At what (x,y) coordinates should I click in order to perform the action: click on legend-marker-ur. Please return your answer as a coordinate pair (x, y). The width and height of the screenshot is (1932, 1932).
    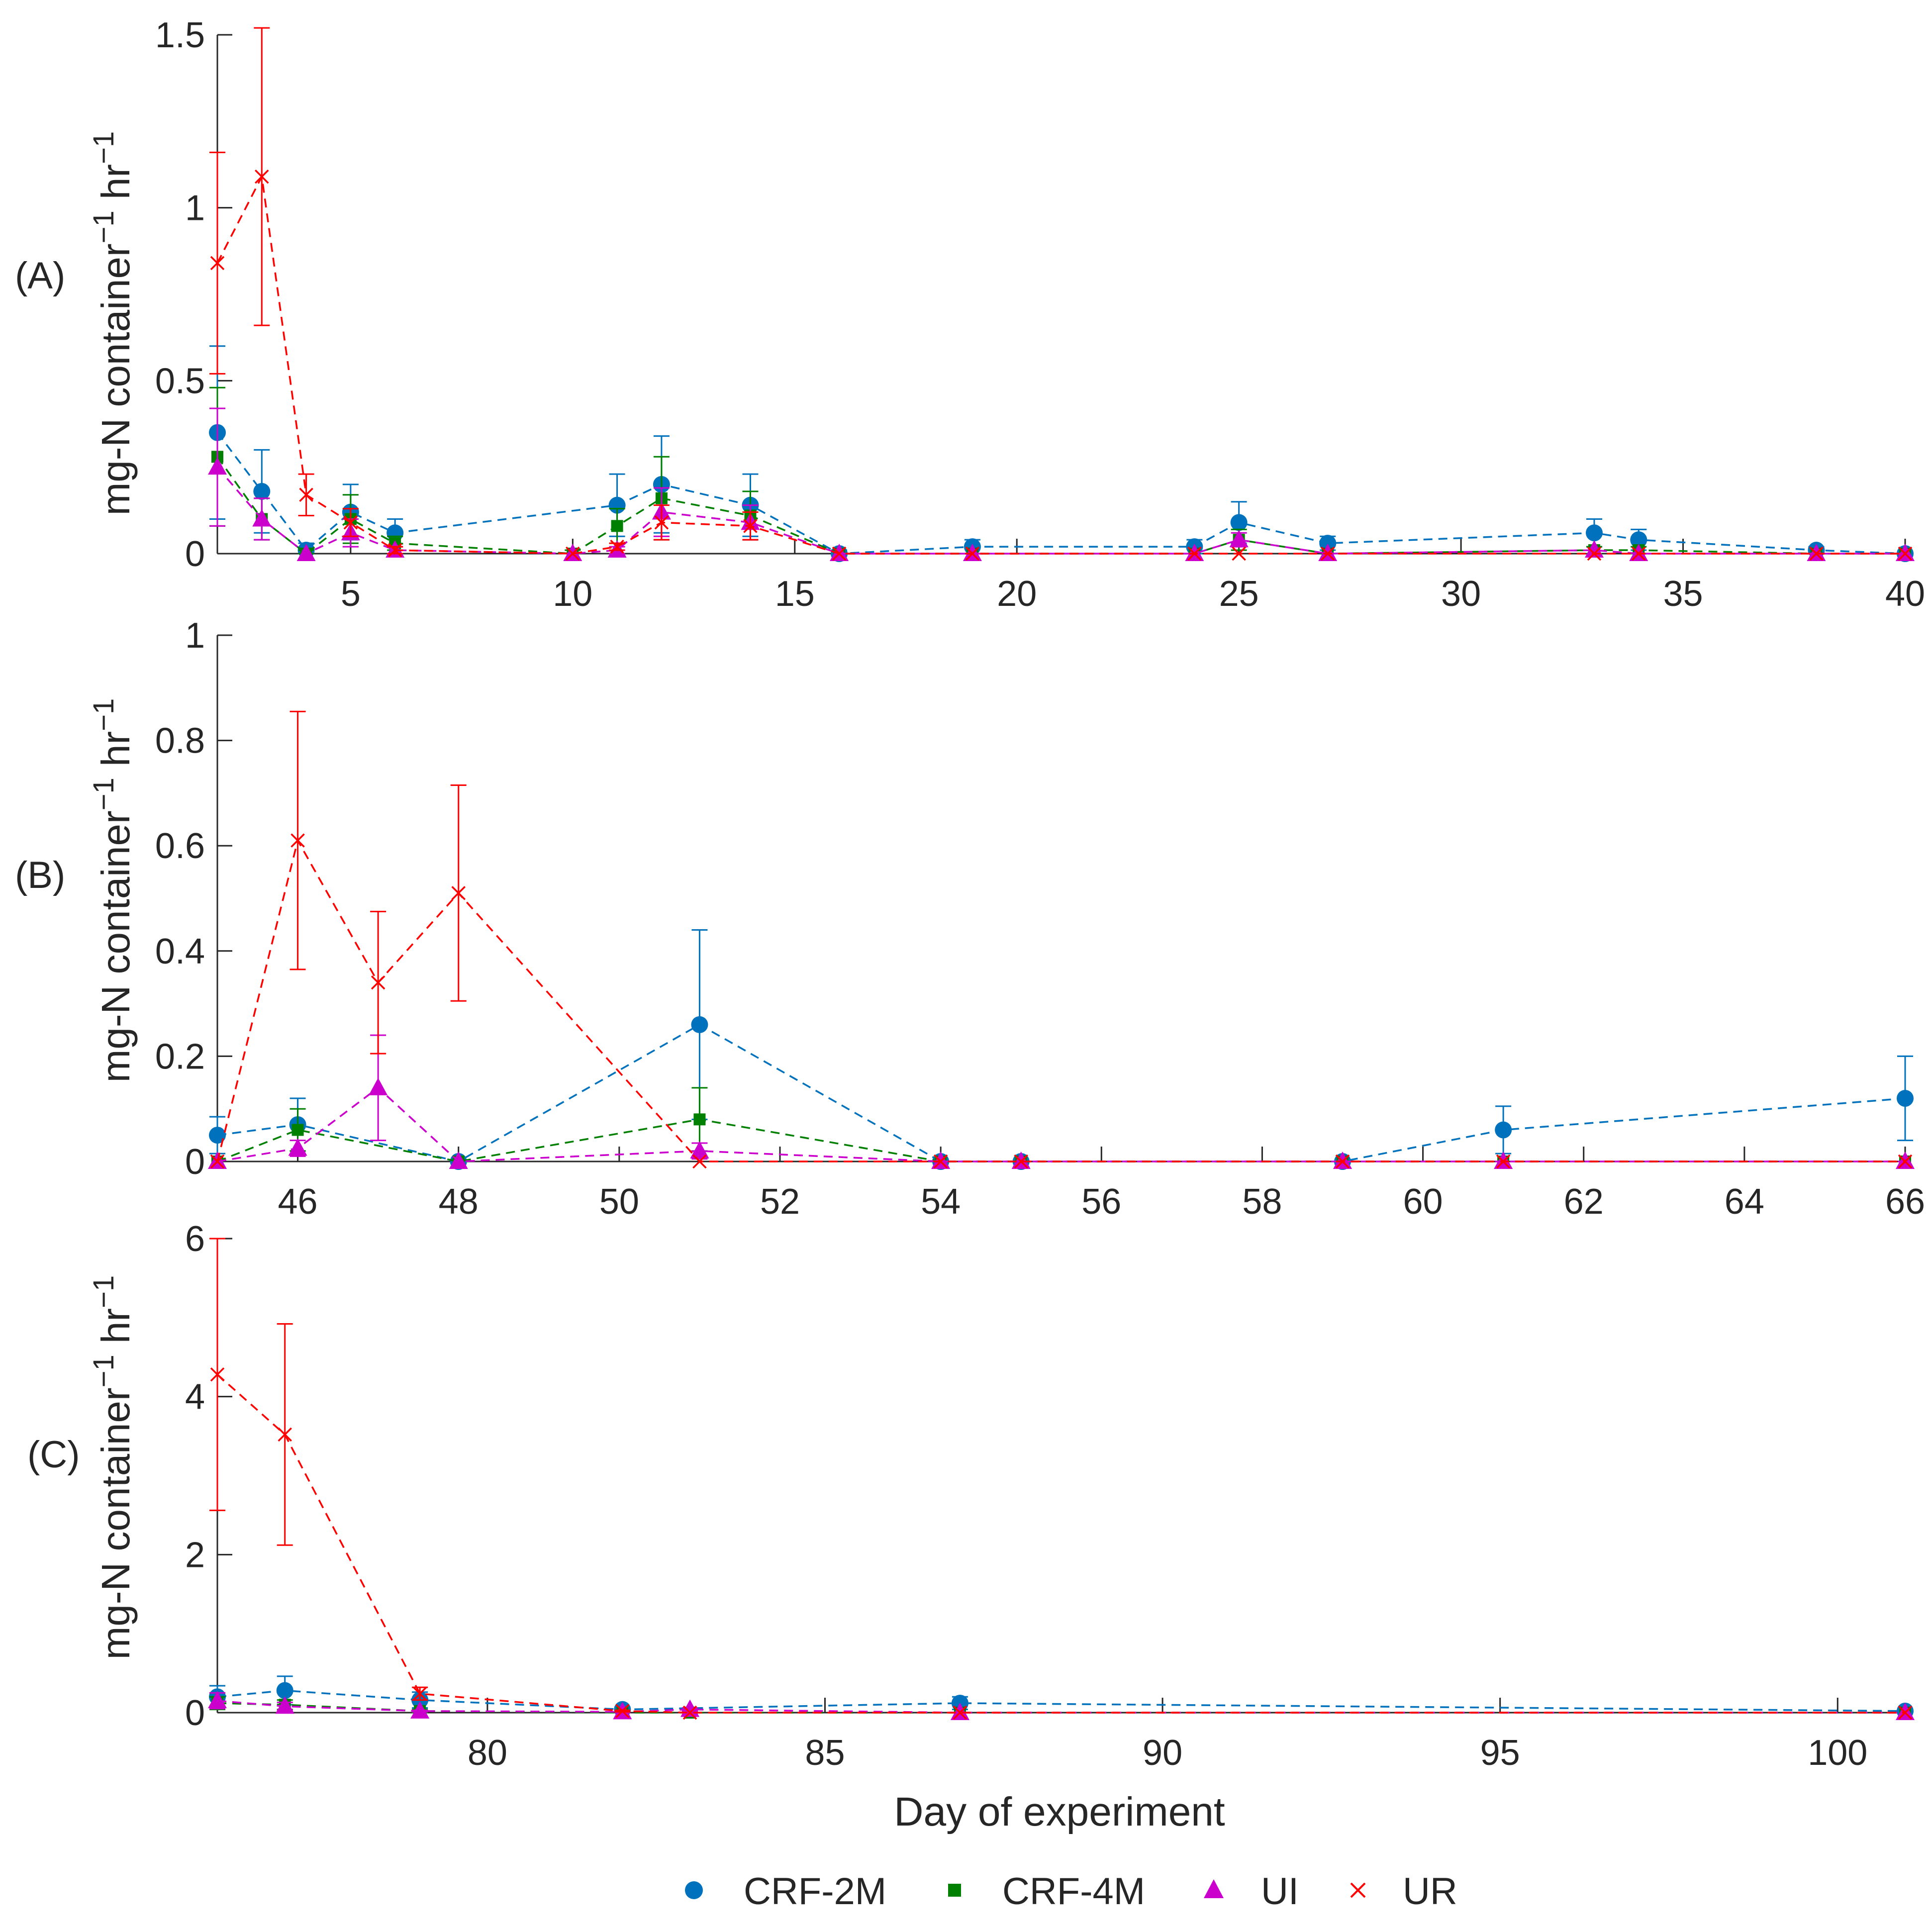
    Looking at the image, I should click on (1358, 1890).